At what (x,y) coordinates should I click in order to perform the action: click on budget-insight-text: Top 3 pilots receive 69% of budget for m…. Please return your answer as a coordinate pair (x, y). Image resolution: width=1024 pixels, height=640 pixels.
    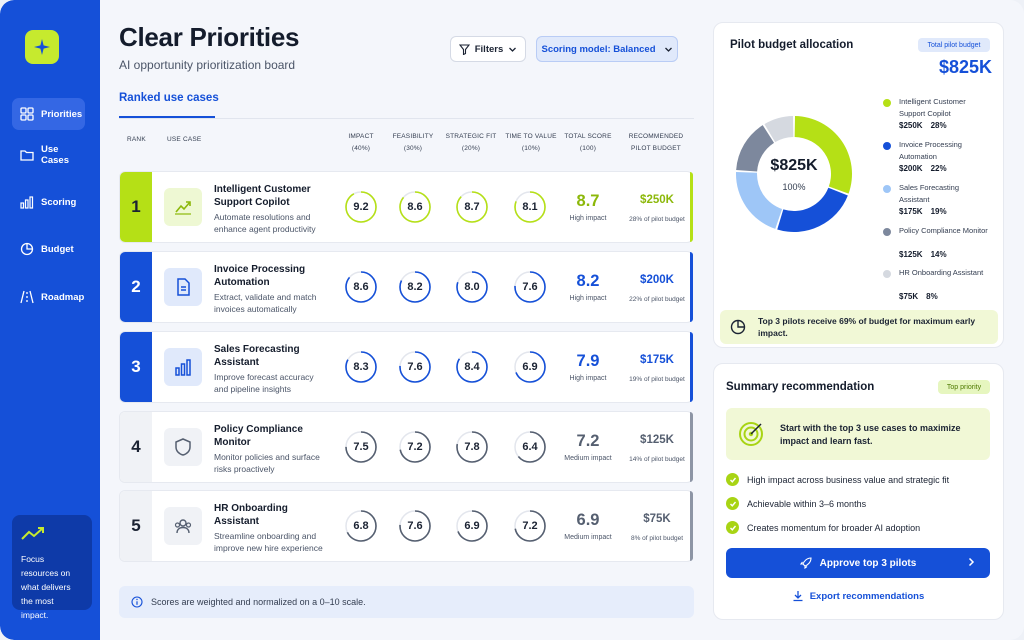
    Looking at the image, I should click on (867, 327).